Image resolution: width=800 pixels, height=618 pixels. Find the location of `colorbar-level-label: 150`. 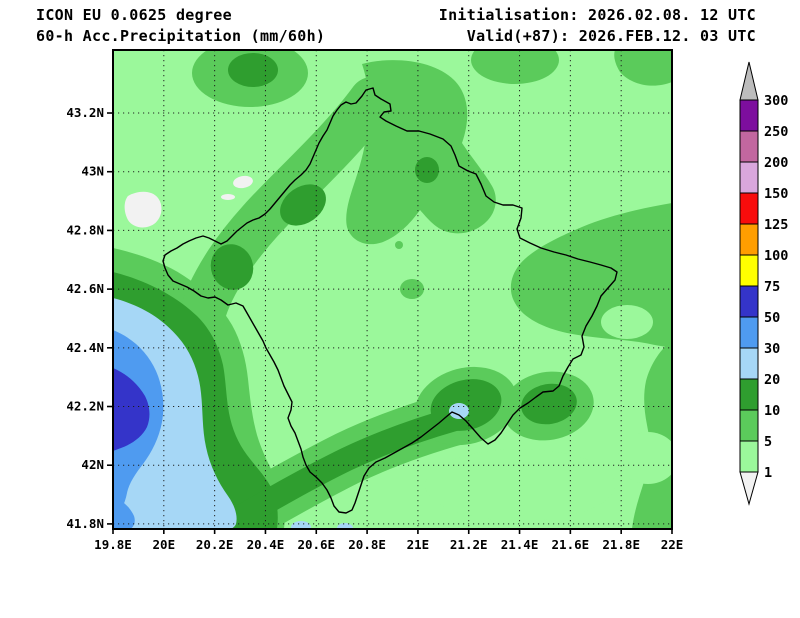

colorbar-level-label: 150 is located at coordinates (776, 194).